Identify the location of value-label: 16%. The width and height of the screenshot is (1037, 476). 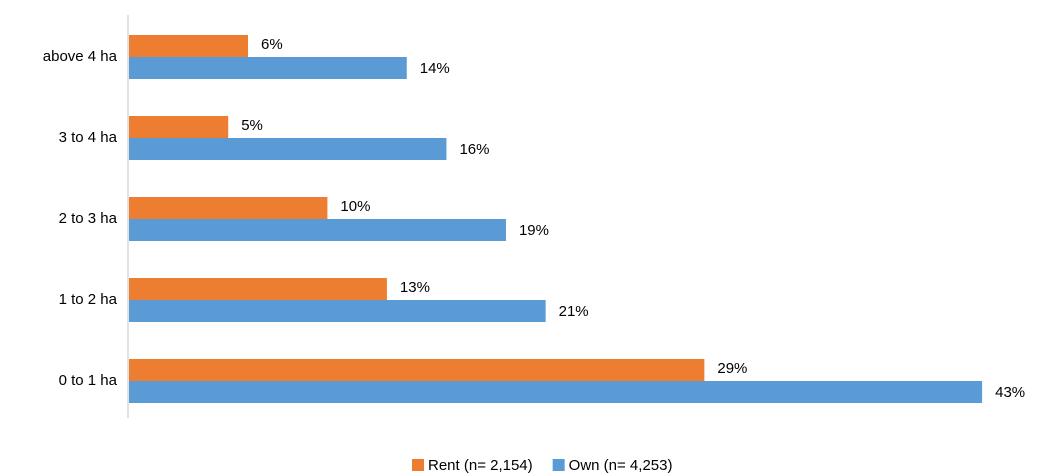
(474, 149).